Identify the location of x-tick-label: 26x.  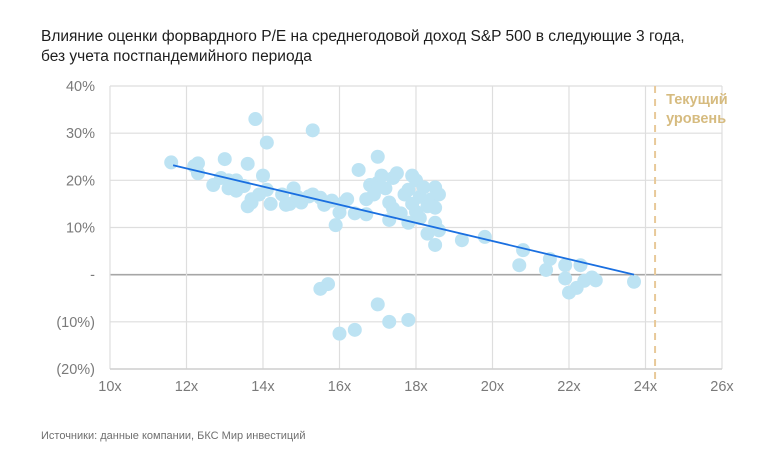
(722, 387).